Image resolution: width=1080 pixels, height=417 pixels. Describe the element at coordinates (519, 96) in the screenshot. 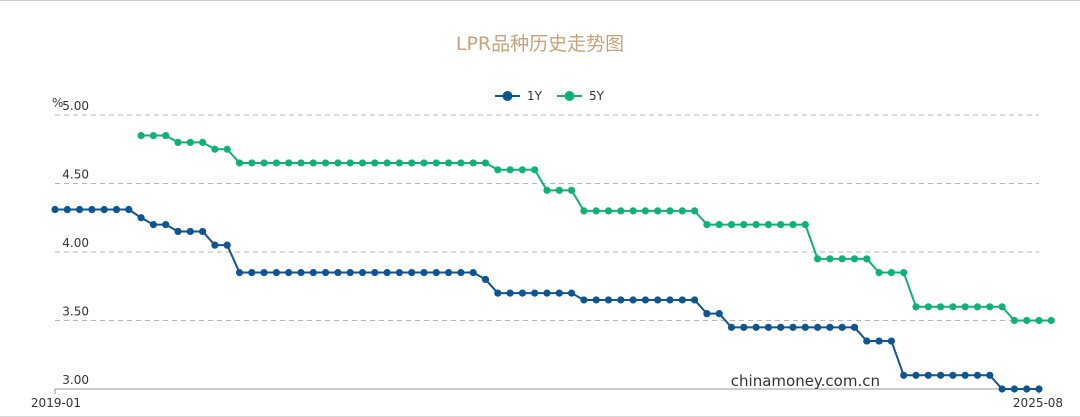

I see `legend-item-1y: 1Y` at that location.